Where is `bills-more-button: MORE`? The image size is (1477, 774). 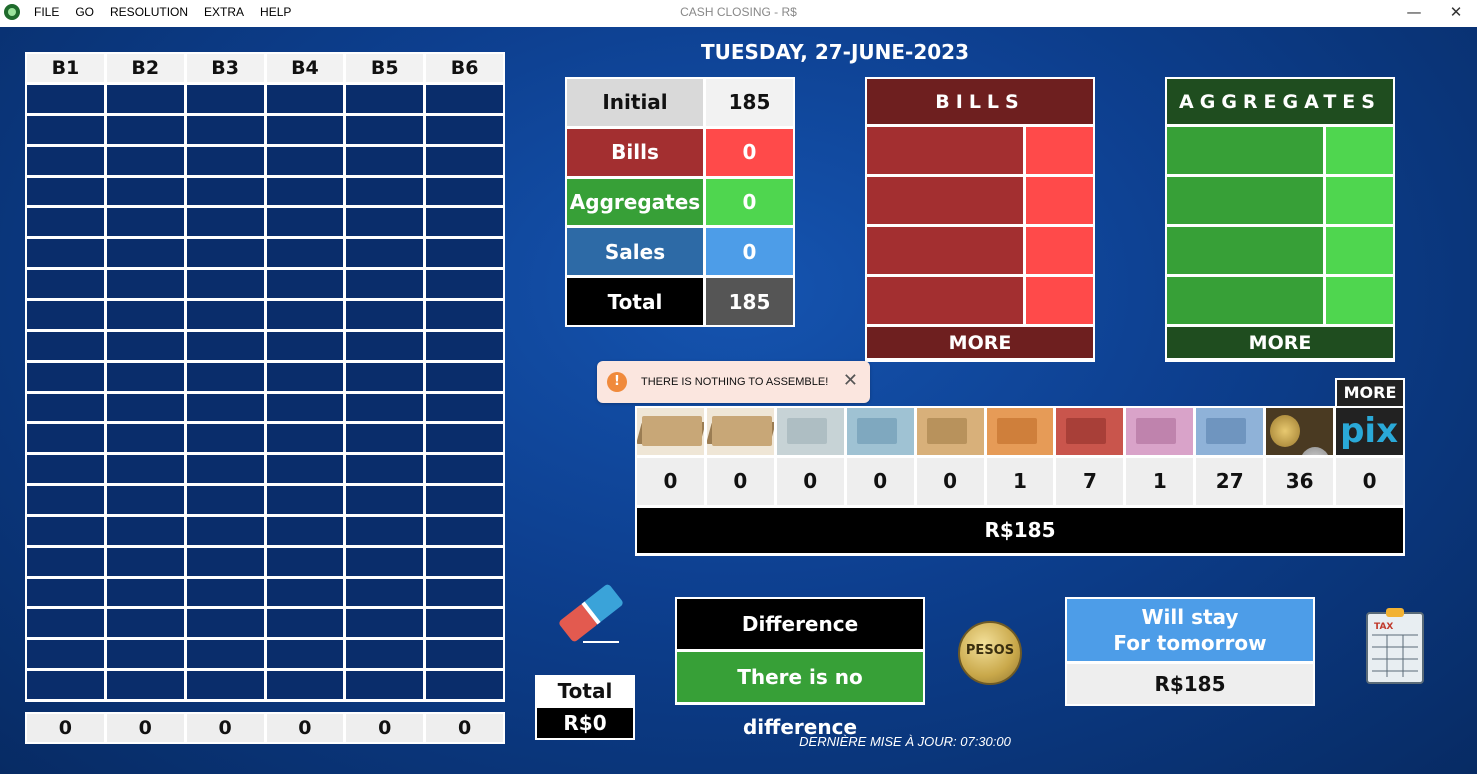 bills-more-button: MORE is located at coordinates (980, 342).